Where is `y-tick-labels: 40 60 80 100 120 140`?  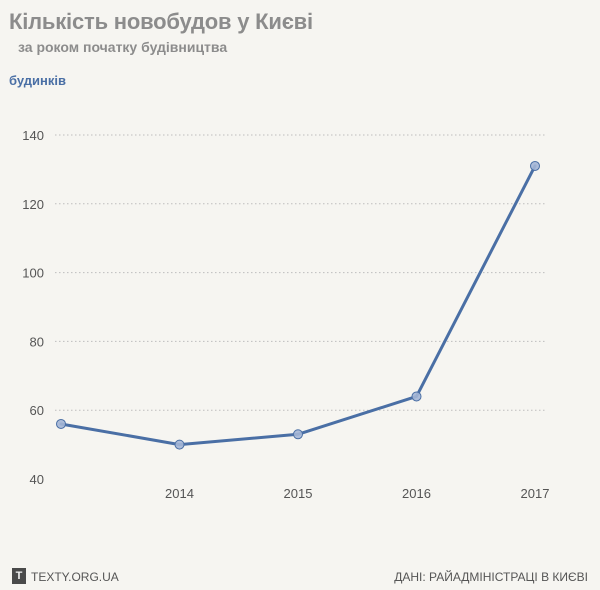 y-tick-labels: 40 60 80 100 120 140 is located at coordinates (33, 307).